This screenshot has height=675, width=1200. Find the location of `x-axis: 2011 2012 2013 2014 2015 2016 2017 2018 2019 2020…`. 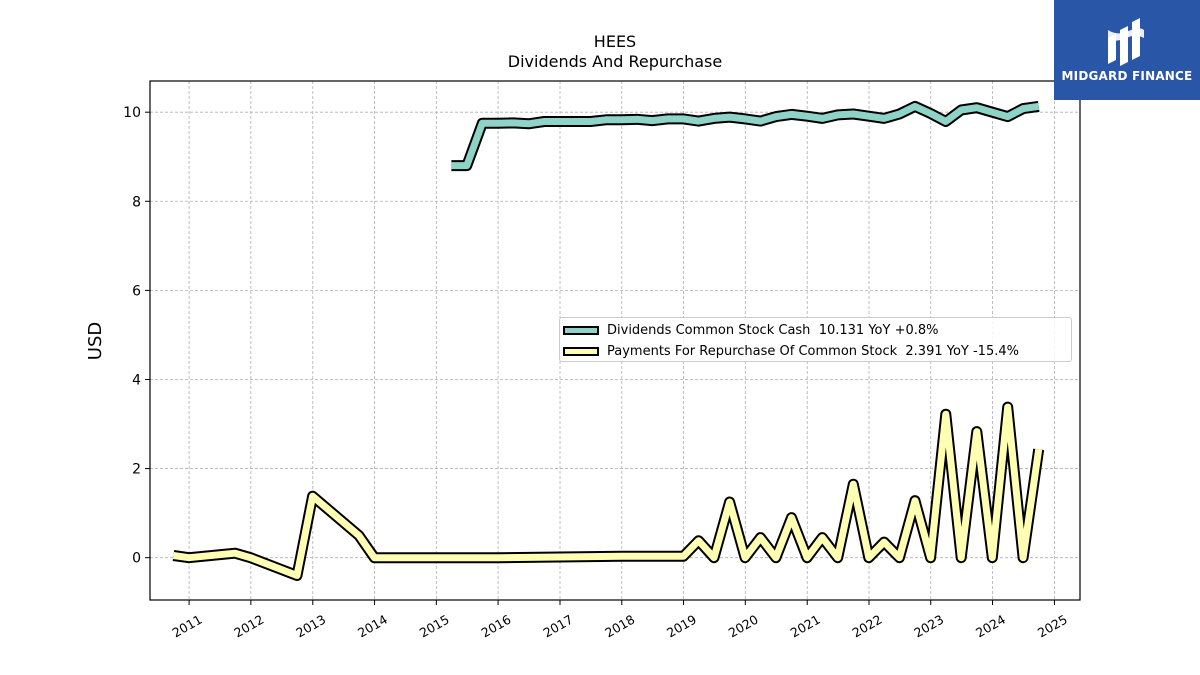

x-axis: 2011 2012 2013 2014 2015 2016 2017 2018 2019 2020… is located at coordinates (620, 620).